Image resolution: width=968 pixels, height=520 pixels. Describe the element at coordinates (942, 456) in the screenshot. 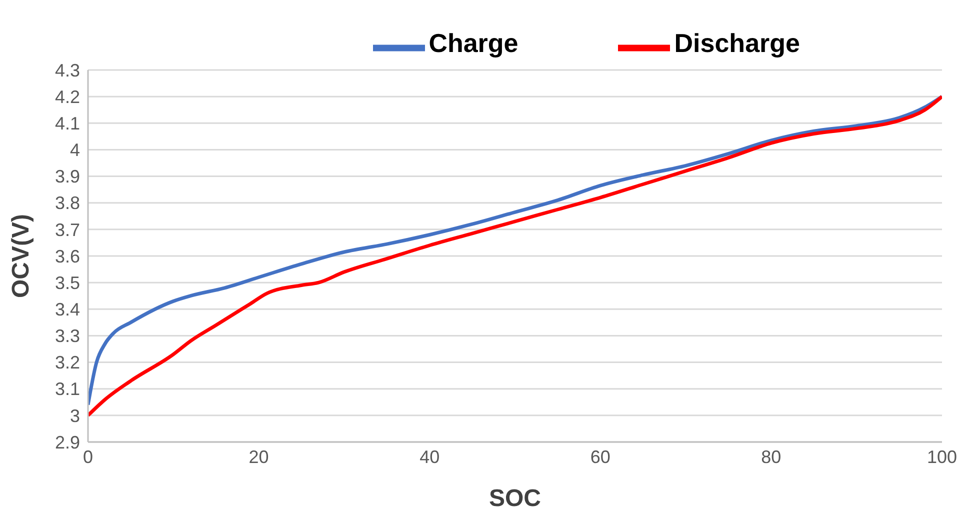

I see `x-tick-label: 100` at that location.